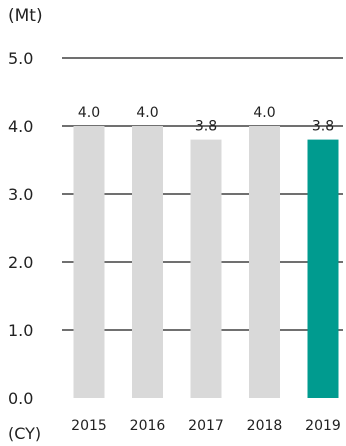  What do you see at coordinates (20, 330) in the screenshot?
I see `y-tick-label: 1.0` at bounding box center [20, 330].